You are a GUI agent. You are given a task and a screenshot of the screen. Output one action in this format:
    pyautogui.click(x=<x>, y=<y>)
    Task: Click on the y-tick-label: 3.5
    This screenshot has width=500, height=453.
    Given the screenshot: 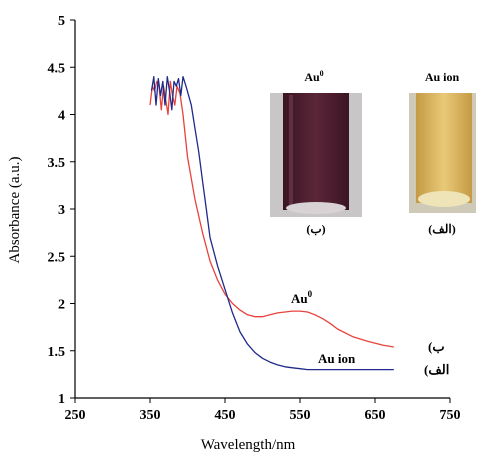 What is the action you would take?
    pyautogui.click(x=57, y=163)
    